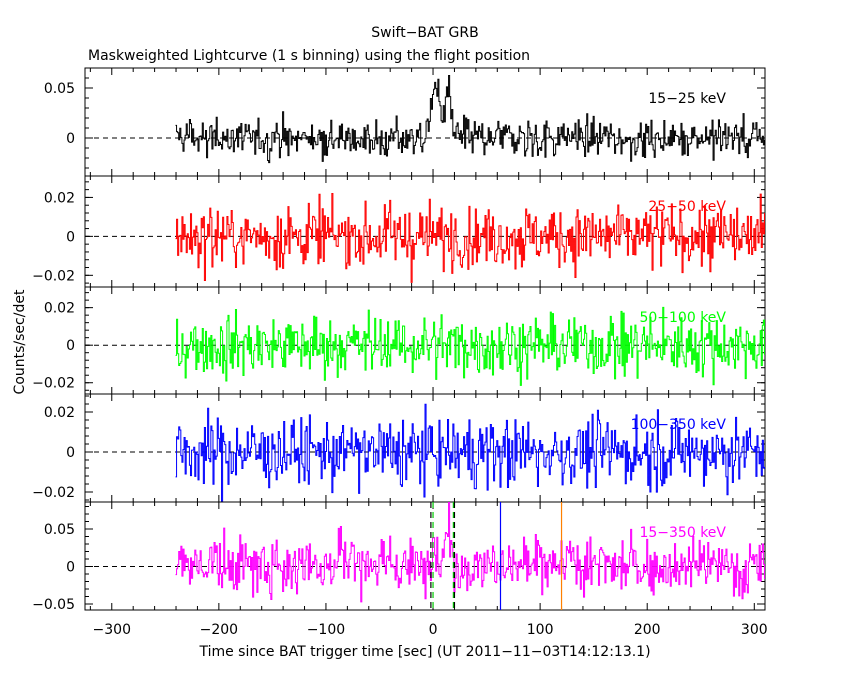 This screenshot has width=850, height=680. What do you see at coordinates (679, 425) in the screenshot?
I see `band-label: 100−350 keV` at bounding box center [679, 425].